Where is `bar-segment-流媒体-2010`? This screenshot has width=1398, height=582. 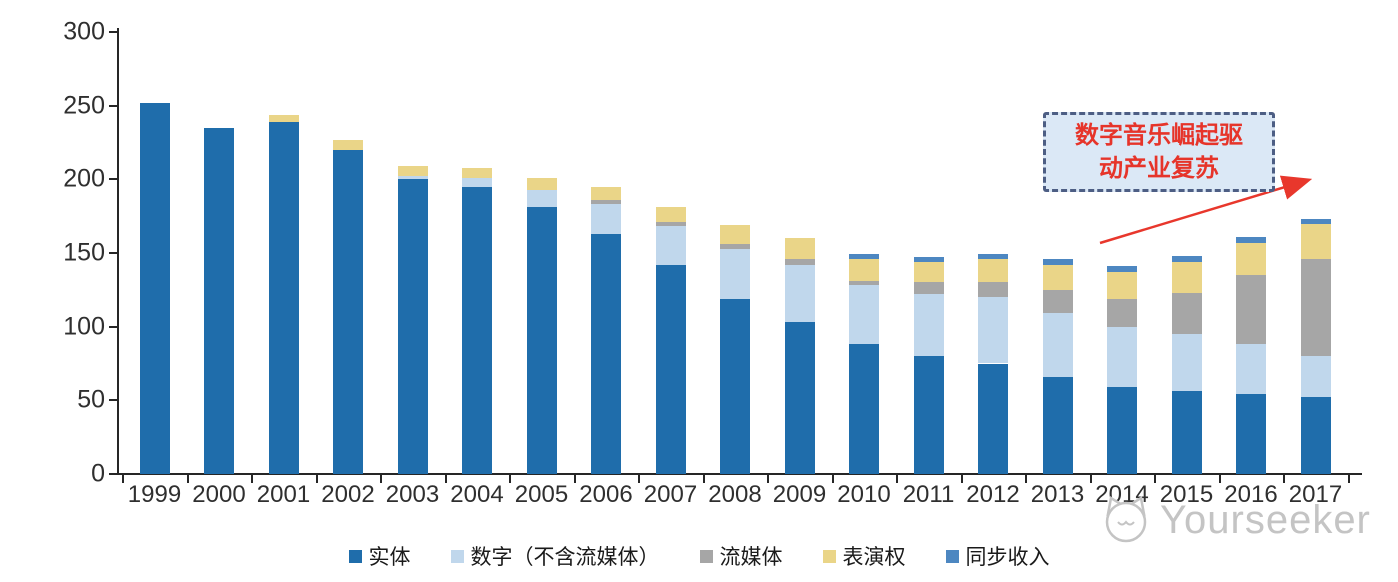 bar-segment-流媒体-2010 is located at coordinates (864, 283).